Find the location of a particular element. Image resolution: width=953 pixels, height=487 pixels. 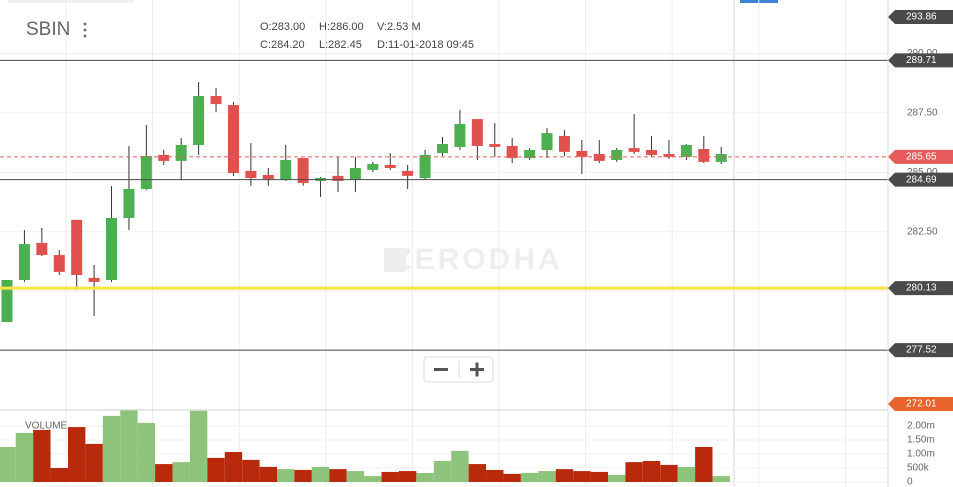

plus-v is located at coordinates (477, 369).